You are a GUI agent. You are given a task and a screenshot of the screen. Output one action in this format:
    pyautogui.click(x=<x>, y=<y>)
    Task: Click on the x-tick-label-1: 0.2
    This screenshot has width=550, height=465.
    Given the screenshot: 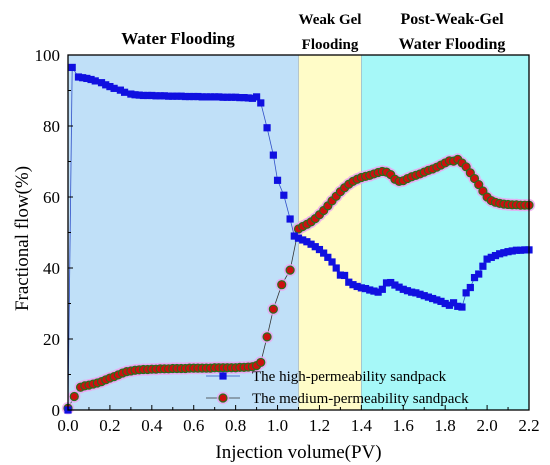 What is the action you would take?
    pyautogui.click(x=109, y=425)
    